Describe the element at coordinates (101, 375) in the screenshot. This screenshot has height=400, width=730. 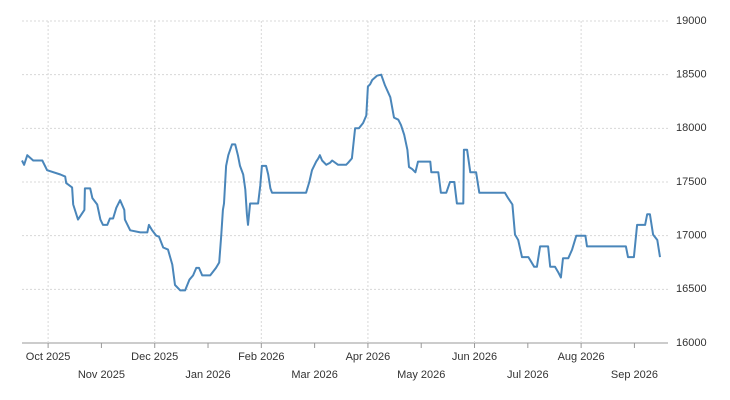
I see `x-tick-label: Nov 2025` at that location.